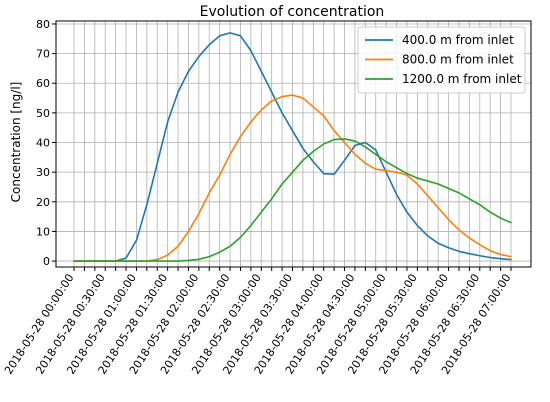 This screenshot has height=402, width=550. Describe the element at coordinates (462, 79) in the screenshot. I see `legend-label-3: 1200.0 m from inlet` at that location.